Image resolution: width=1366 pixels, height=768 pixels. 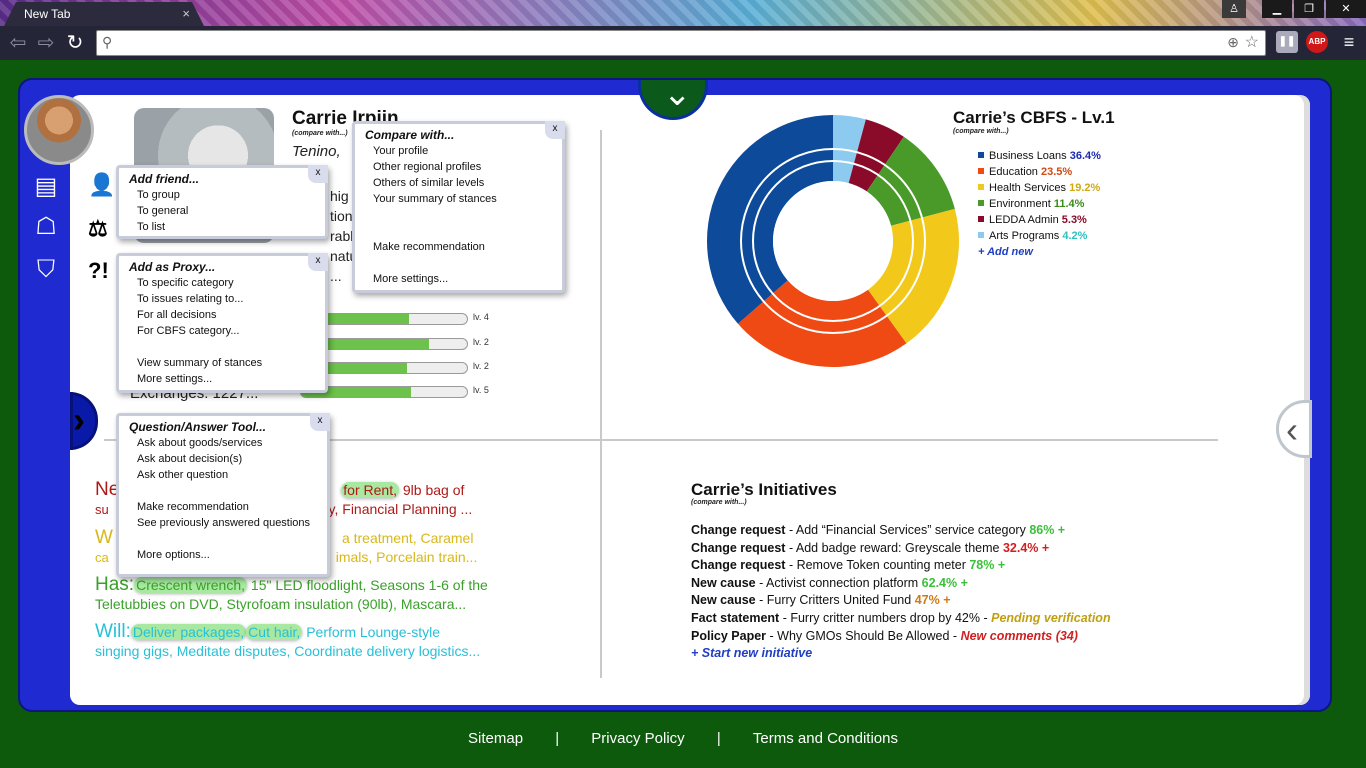 I want to click on cbfs-title: Carrie’s CBFS - Lv.1, so click(x=1034, y=117).